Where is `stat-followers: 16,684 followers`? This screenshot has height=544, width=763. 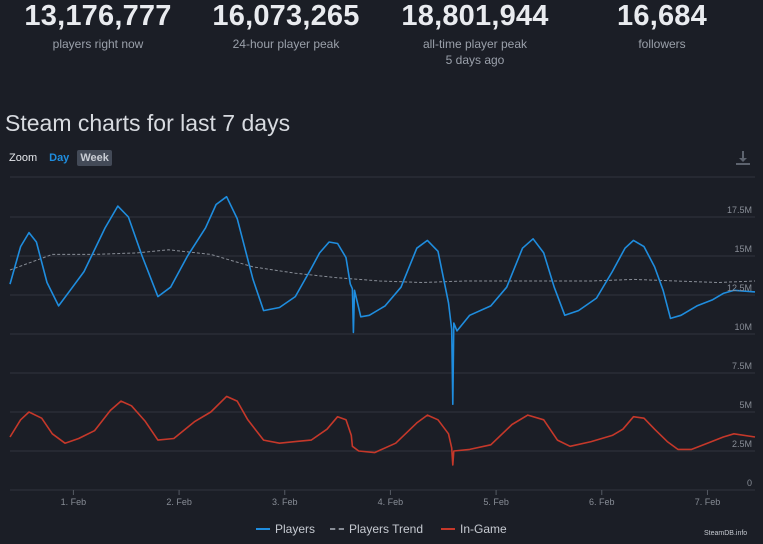 stat-followers: 16,684 followers is located at coordinates (662, 26).